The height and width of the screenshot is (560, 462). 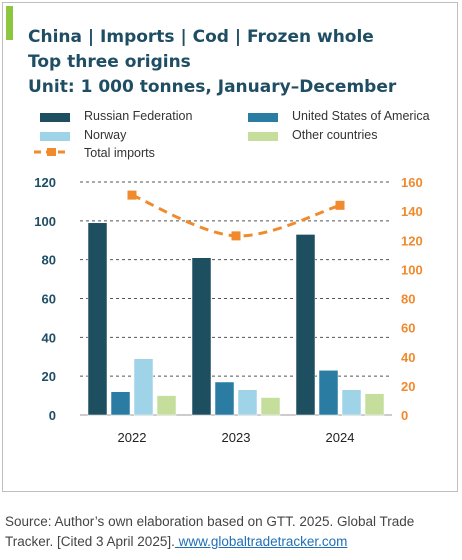 What do you see at coordinates (9, 23) in the screenshot?
I see `accent-bar` at bounding box center [9, 23].